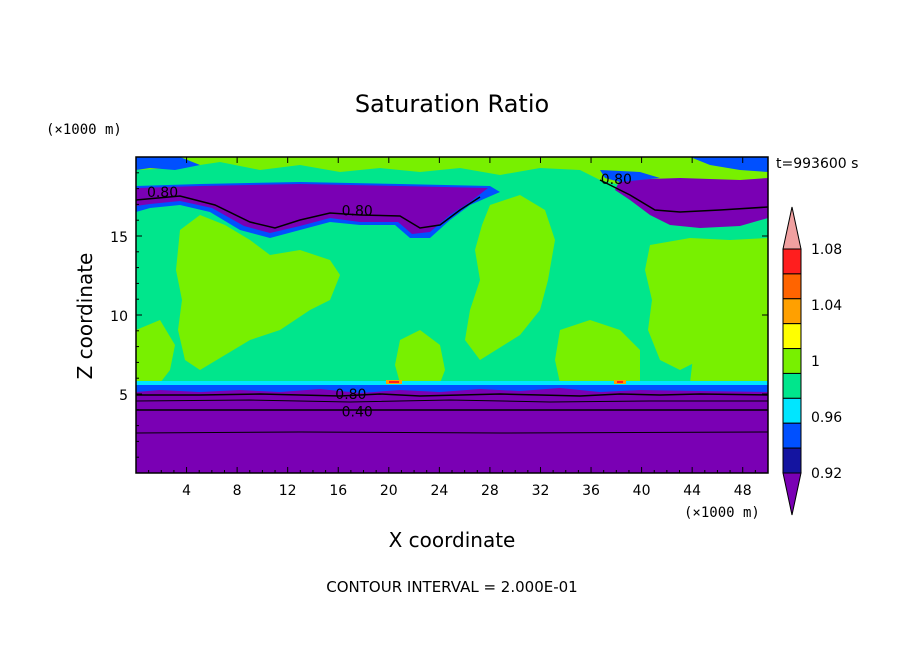 The height and width of the screenshot is (654, 904). I want to click on x-tick-label: 40, so click(642, 491).